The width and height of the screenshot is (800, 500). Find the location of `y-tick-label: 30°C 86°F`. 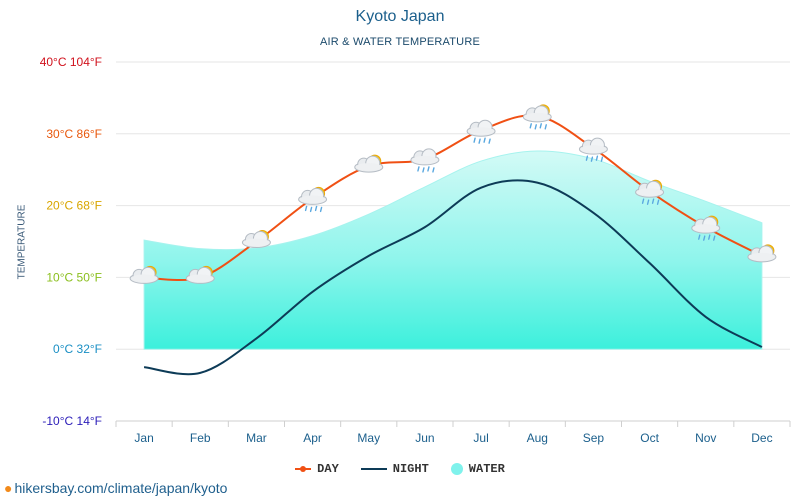

y-tick-label: 30°C 86°F is located at coordinates (74, 134).